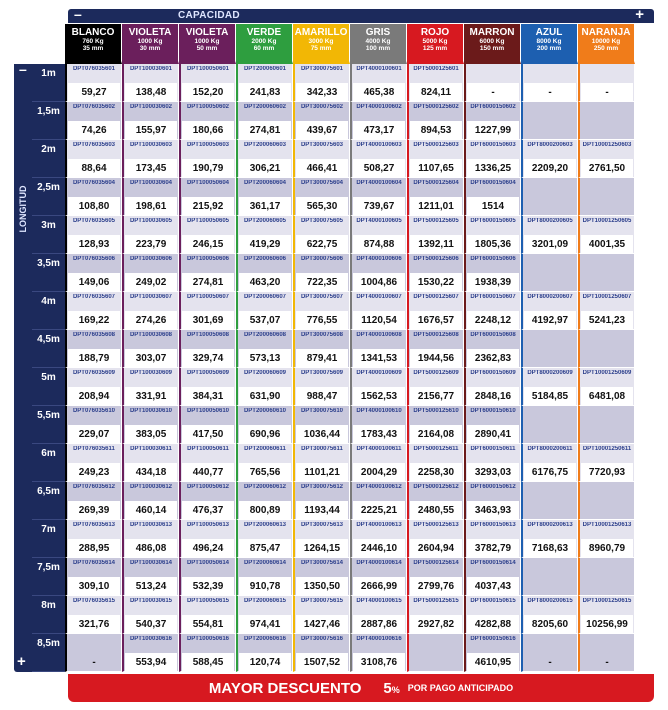 The width and height of the screenshot is (668, 710). I want to click on table-cell: DPT300075607 776,55, so click(321, 311).